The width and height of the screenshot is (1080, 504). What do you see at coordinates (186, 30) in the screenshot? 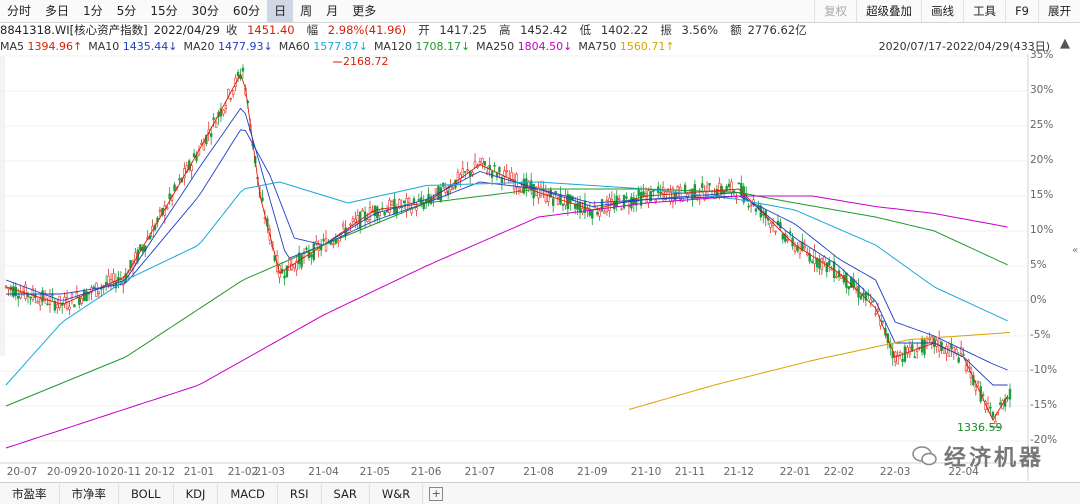
I see `quote-date: 2022/04/29` at bounding box center [186, 30].